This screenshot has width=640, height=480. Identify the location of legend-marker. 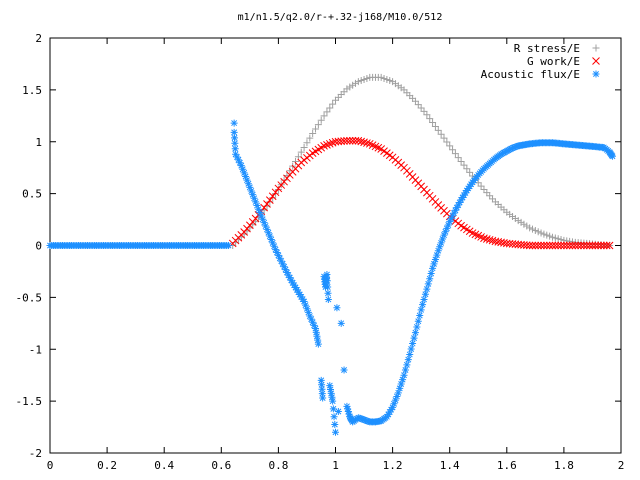
(596, 74).